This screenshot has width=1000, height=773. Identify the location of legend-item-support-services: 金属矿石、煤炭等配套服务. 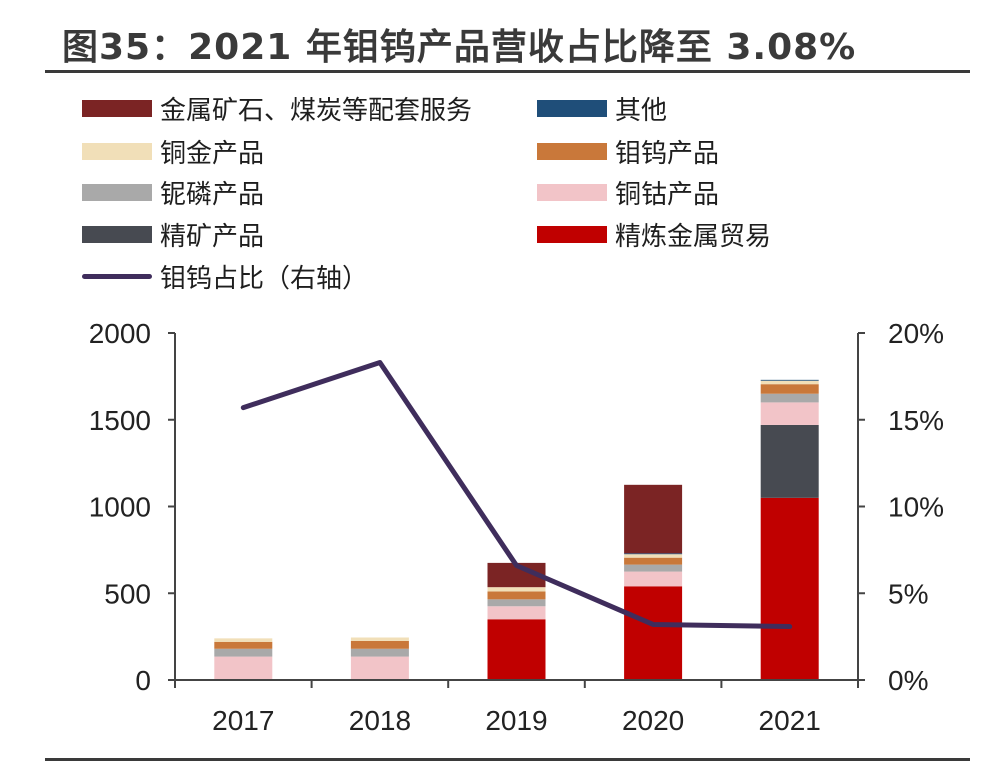
(277, 109).